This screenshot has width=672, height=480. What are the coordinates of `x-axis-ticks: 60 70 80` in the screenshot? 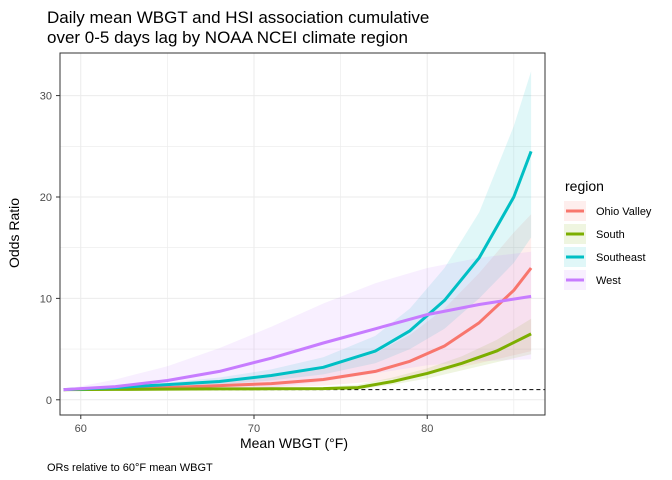 It's located at (254, 425).